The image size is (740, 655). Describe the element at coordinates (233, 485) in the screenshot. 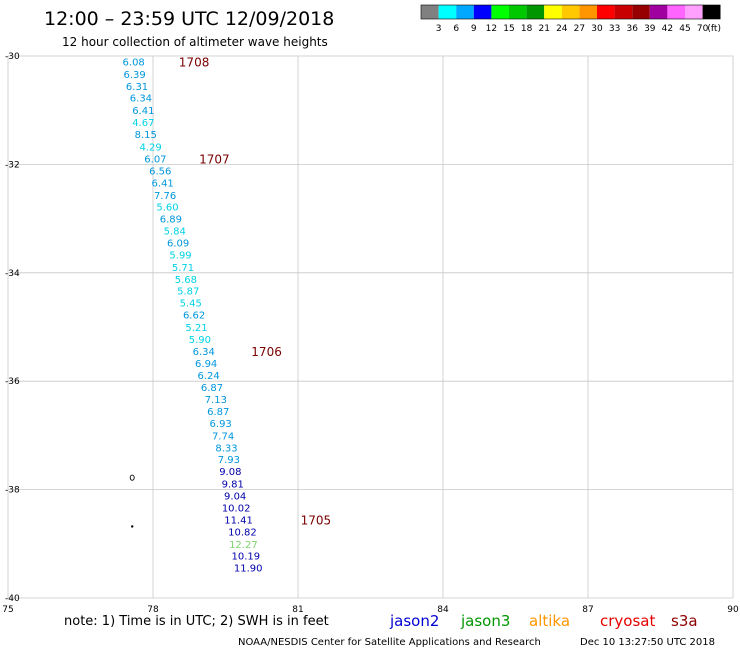

I see `wave-height-value: 9.81` at that location.